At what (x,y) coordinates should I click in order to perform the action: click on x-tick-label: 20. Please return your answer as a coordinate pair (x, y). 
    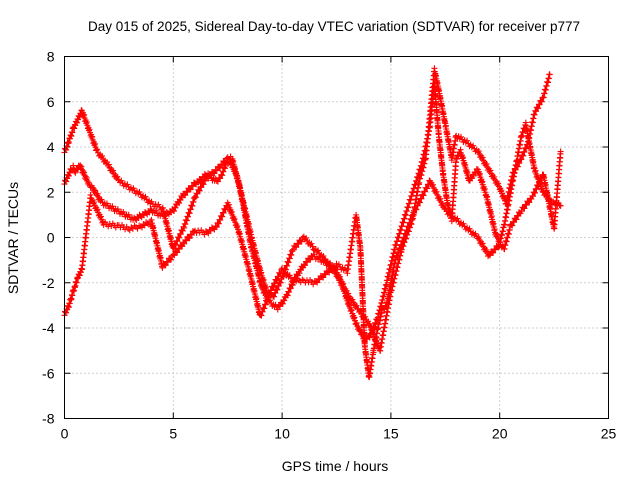
    Looking at the image, I should click on (500, 434).